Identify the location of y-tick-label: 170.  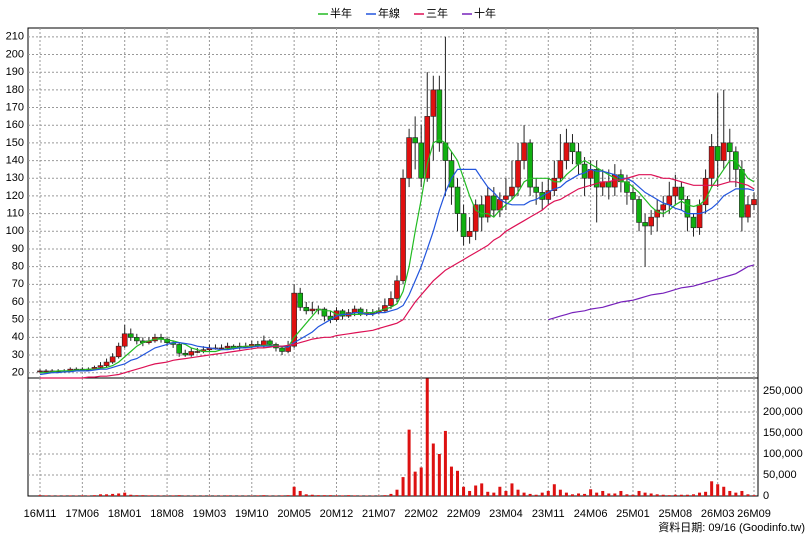
(15, 107).